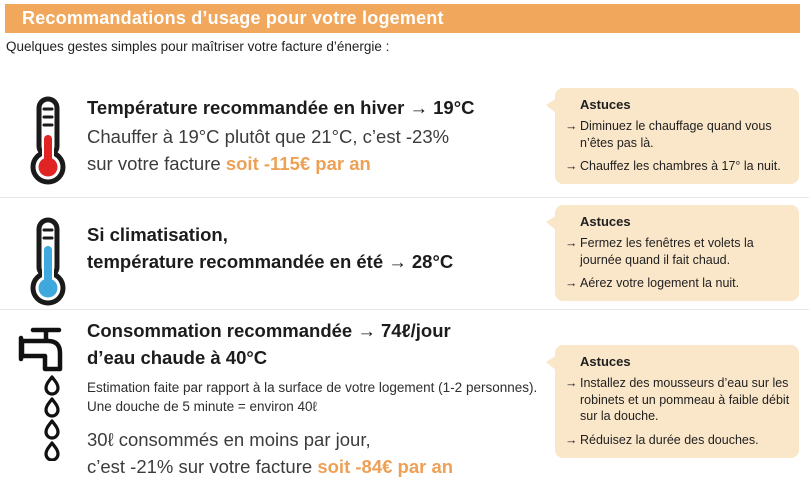  Describe the element at coordinates (177, 357) in the screenshot. I see `title-line: d’eau chaude à 40°C` at that location.